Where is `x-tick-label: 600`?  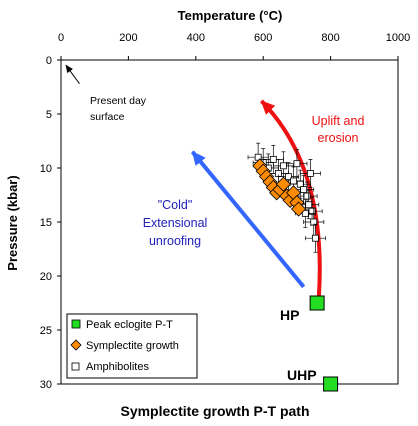 x-tick-label: 600 is located at coordinates (263, 38).